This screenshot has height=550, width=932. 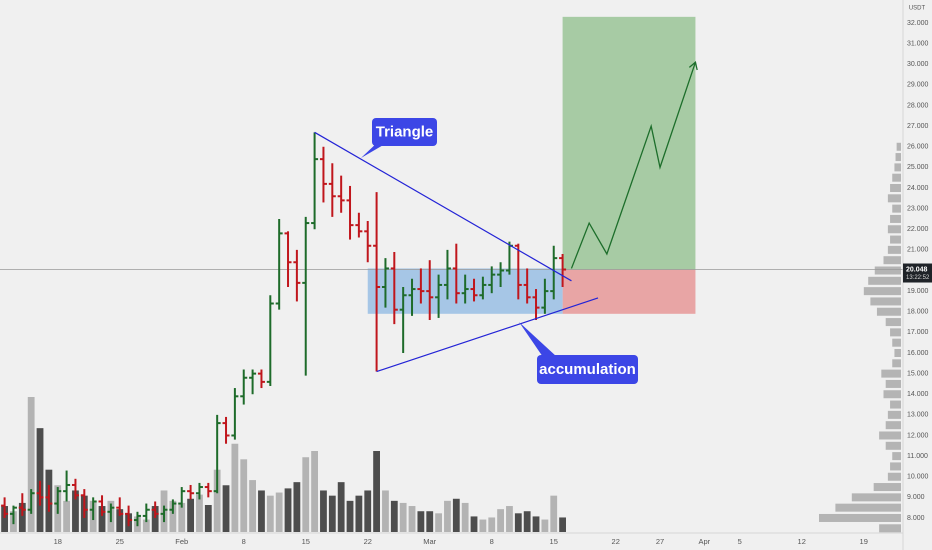 What do you see at coordinates (918, 394) in the screenshot?
I see `y-tick-label: 14.000` at bounding box center [918, 394].